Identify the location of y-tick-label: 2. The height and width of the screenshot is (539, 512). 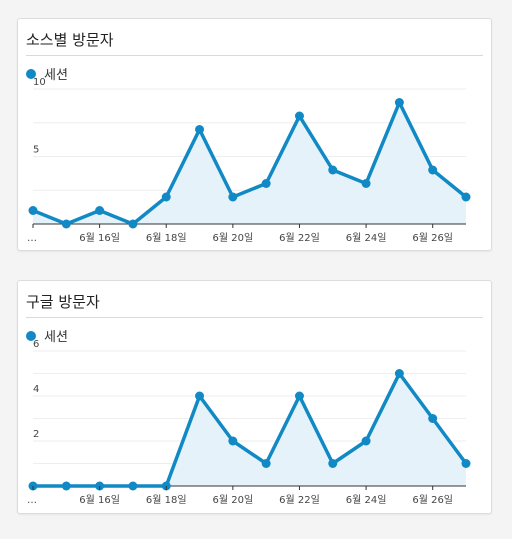
(36, 434).